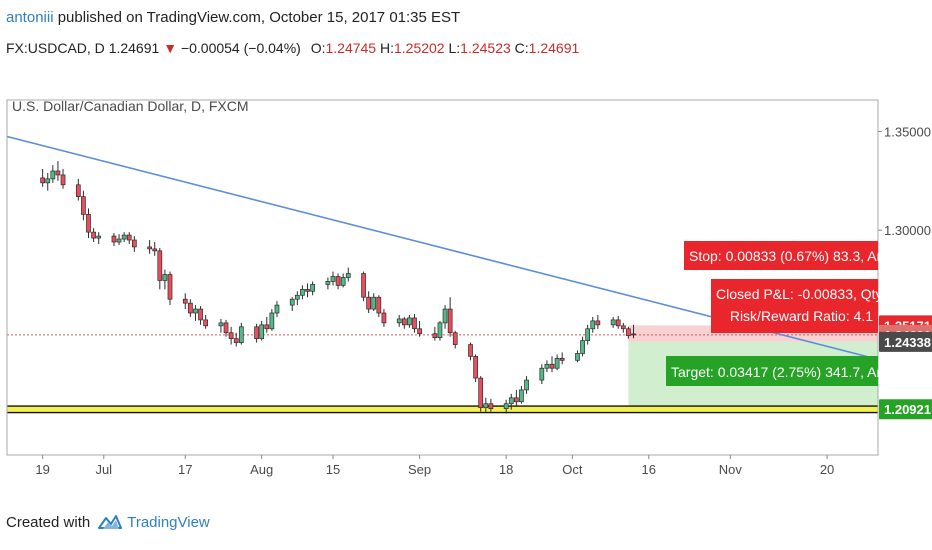 The image size is (932, 550). Describe the element at coordinates (386, 48) in the screenshot. I see `high-label: H:` at that location.